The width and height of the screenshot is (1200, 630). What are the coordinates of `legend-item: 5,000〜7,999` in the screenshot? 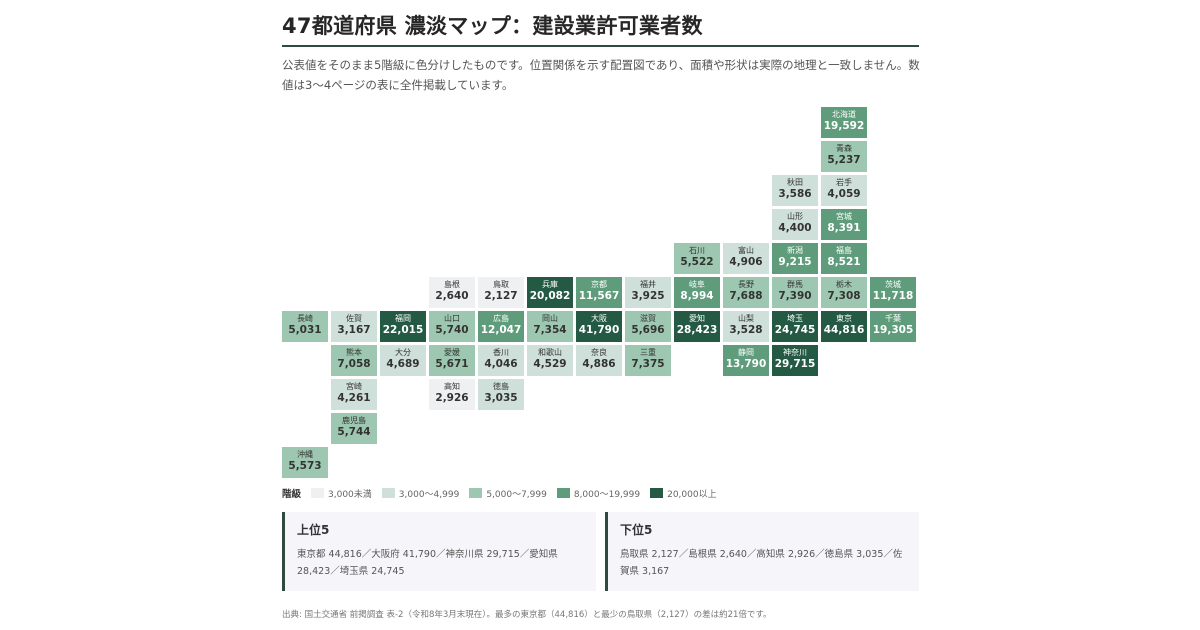 It's located at (508, 493).